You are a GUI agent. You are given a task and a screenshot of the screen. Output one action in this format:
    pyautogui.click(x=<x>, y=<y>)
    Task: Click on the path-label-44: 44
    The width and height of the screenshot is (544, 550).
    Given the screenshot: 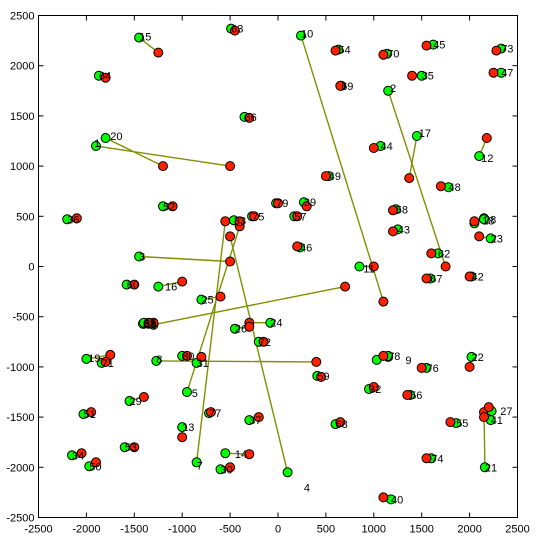 What is the action you would take?
    pyautogui.click(x=387, y=147)
    